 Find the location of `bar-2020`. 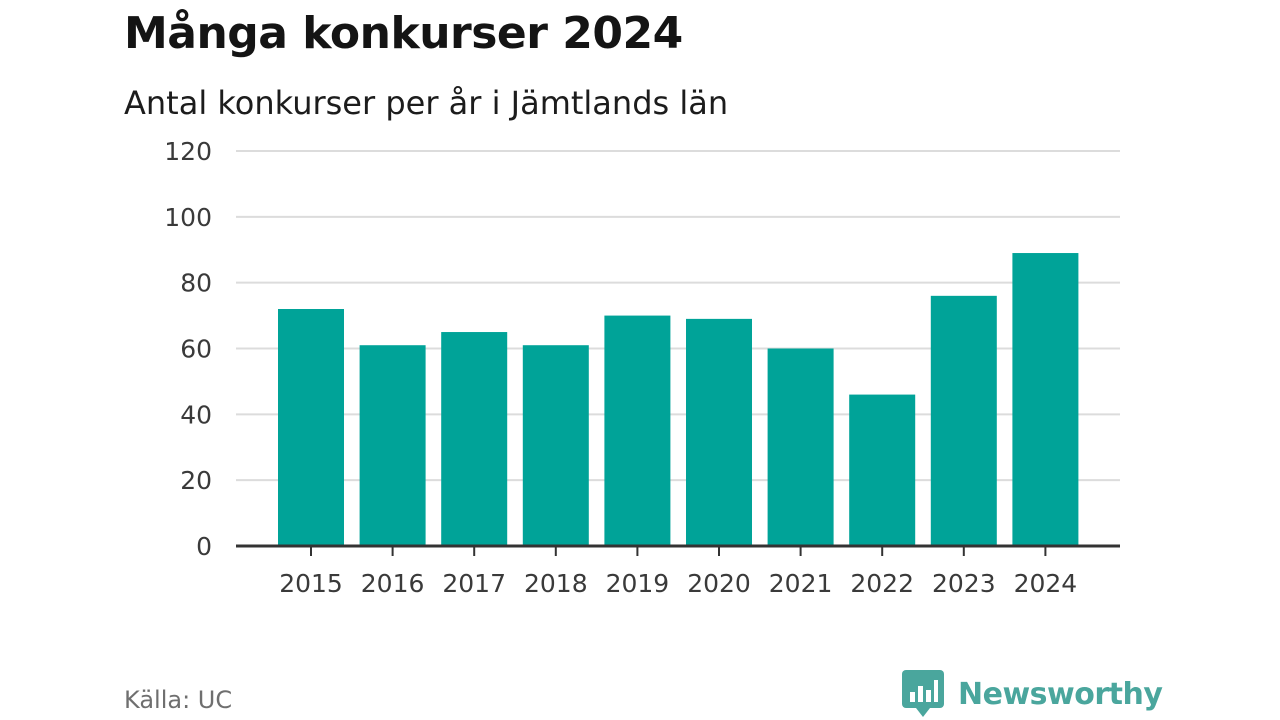

bar-2020 is located at coordinates (719, 432).